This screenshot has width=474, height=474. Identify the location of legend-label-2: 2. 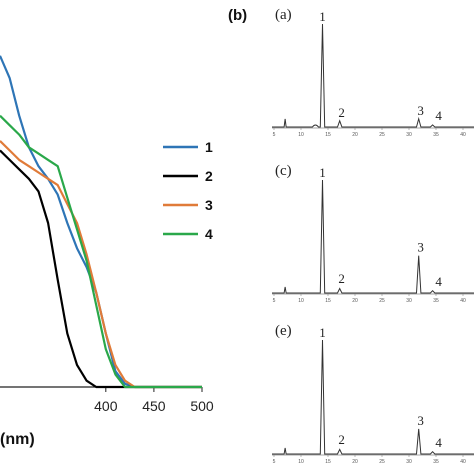
(209, 176).